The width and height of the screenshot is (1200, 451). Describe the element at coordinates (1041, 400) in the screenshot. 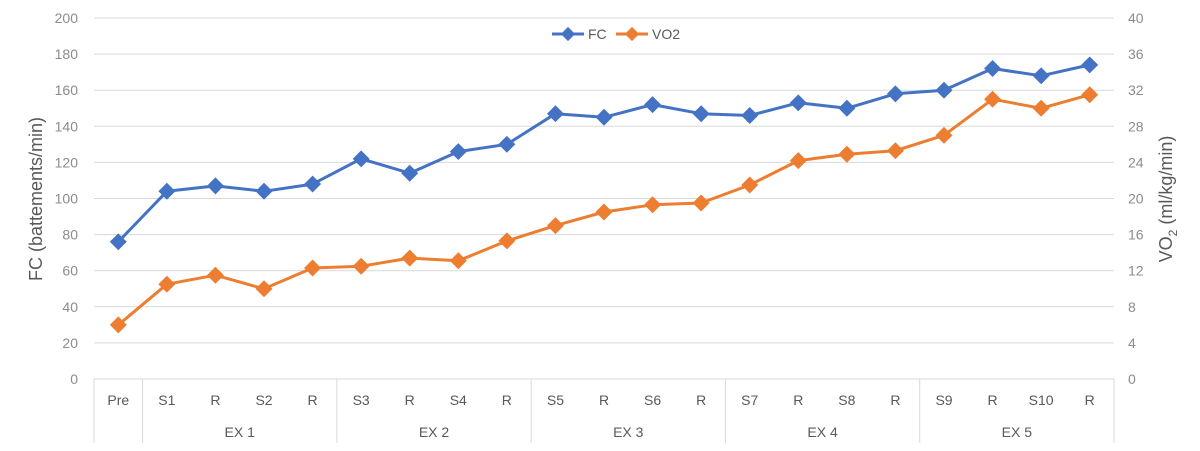

I see `category-label: S10` at that location.